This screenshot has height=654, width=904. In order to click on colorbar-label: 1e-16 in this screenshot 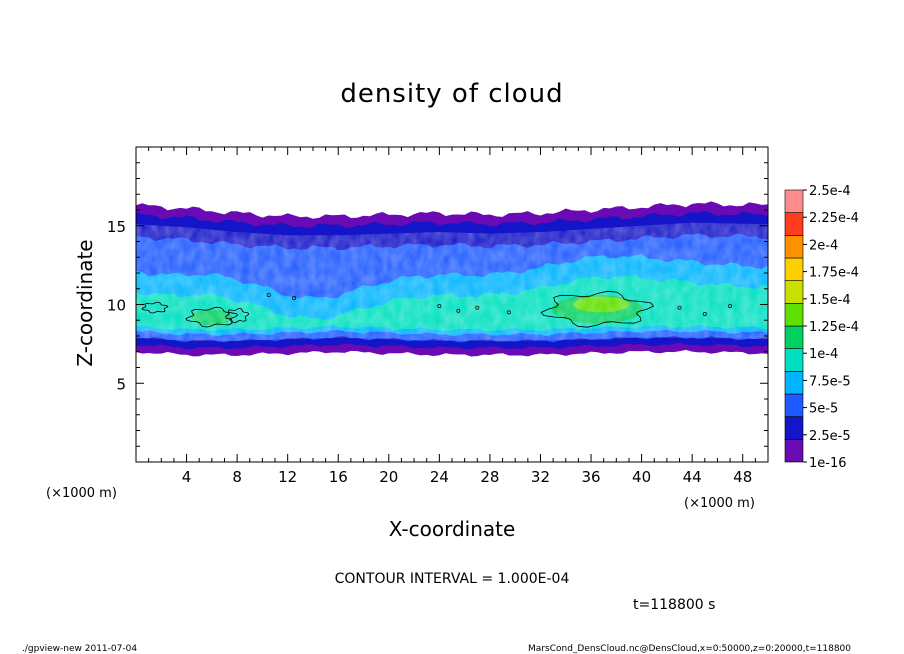, I will do `click(828, 463)`.